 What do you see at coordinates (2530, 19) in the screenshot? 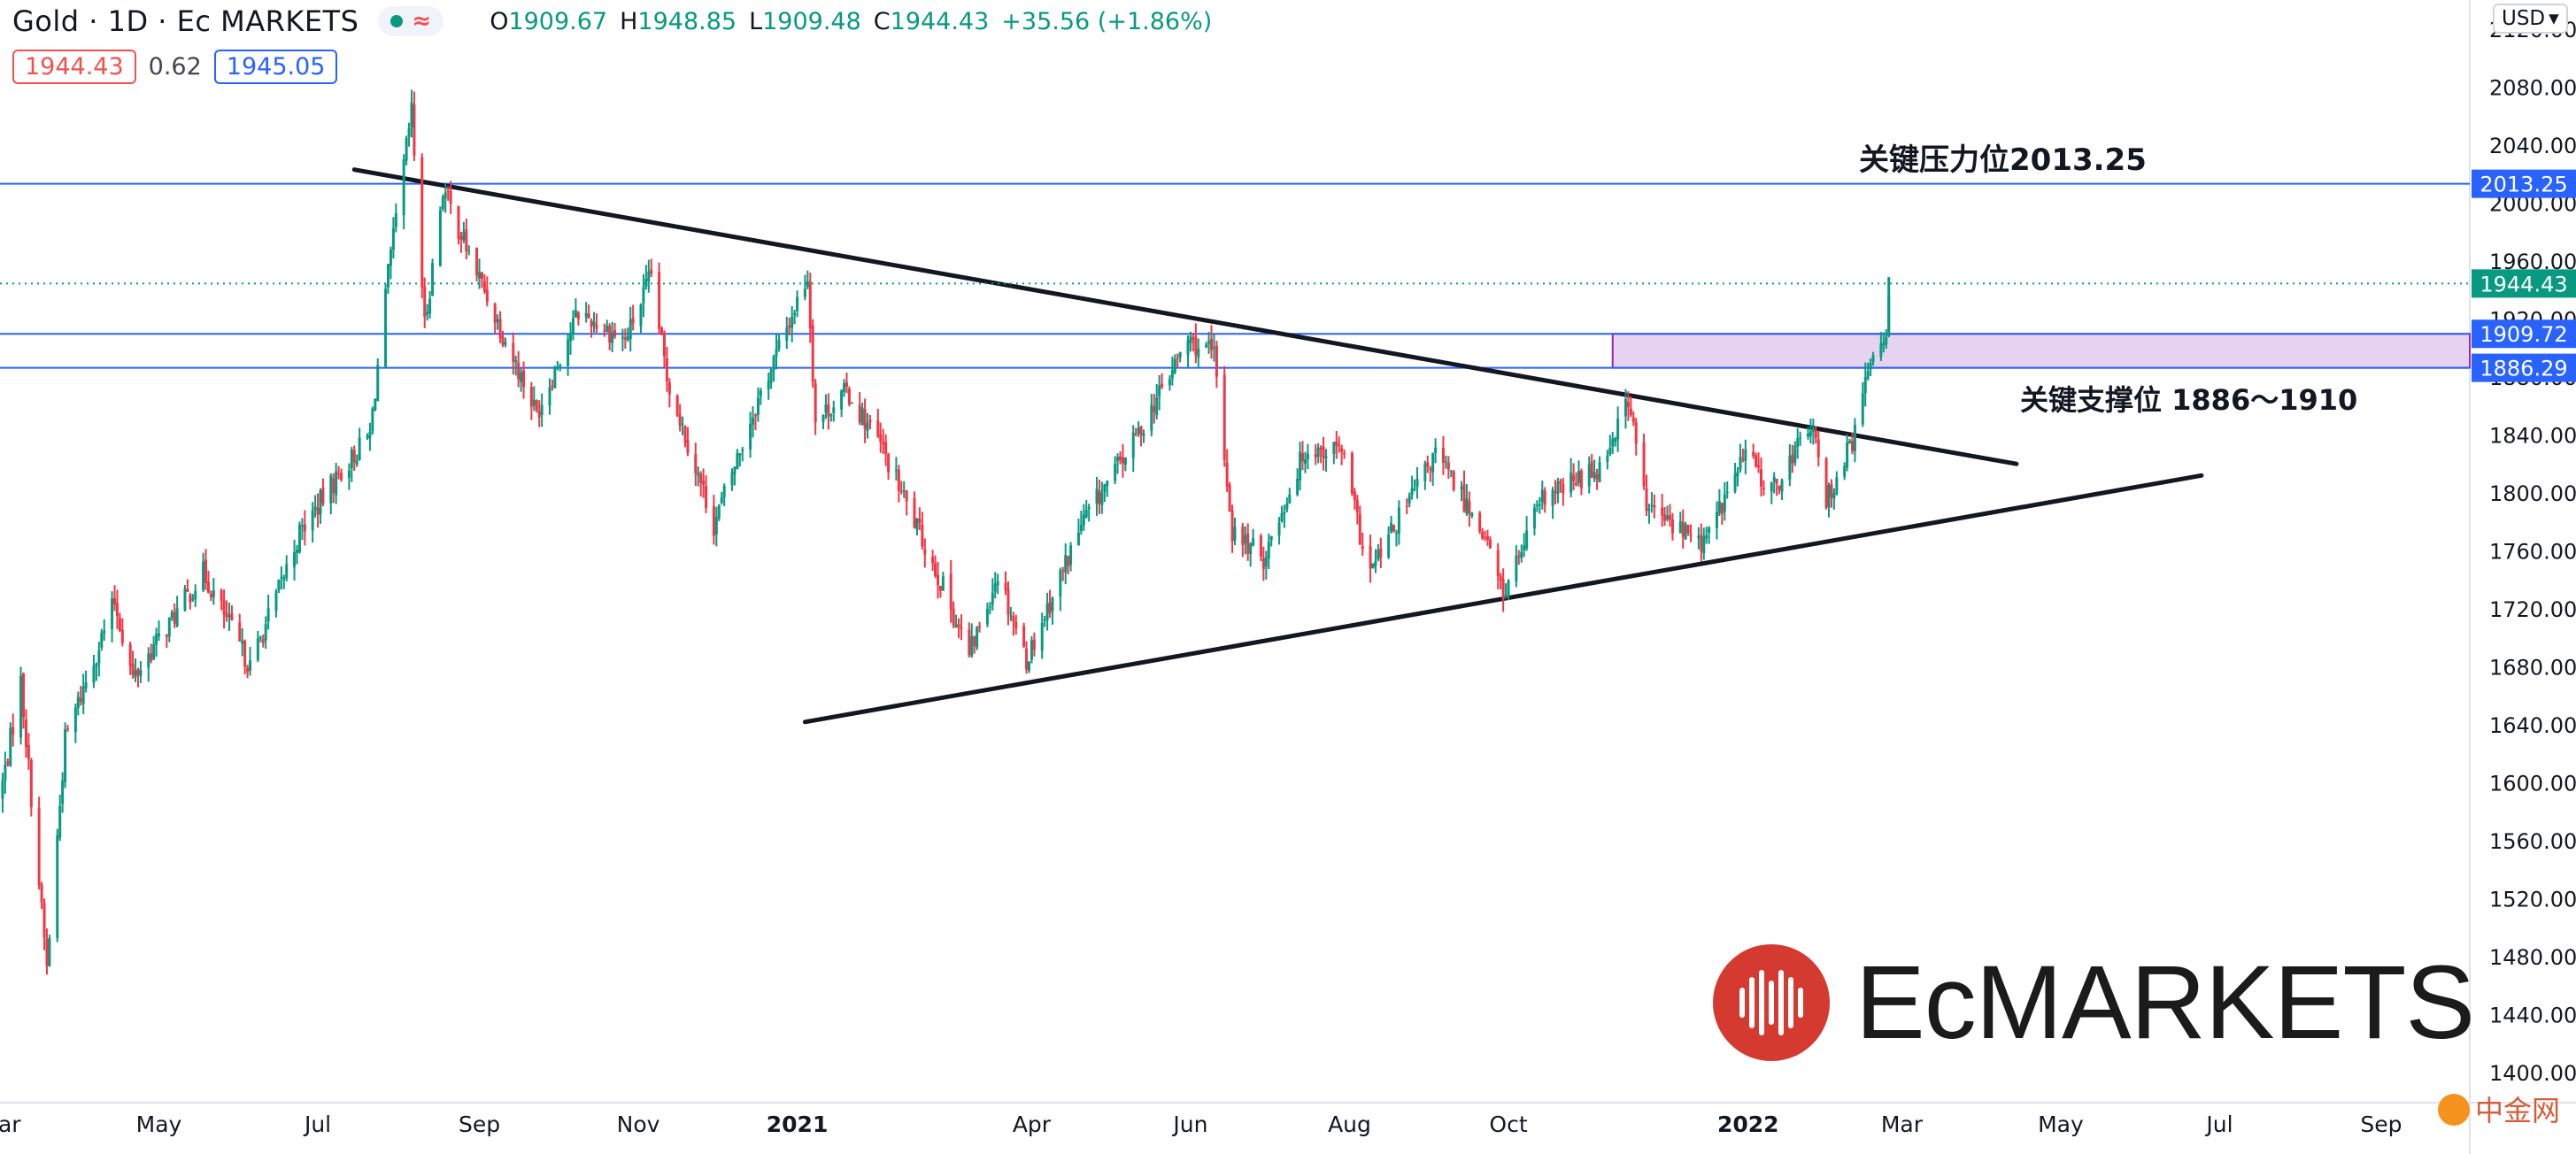
I see `currency-selector: USD ▾` at bounding box center [2530, 19].